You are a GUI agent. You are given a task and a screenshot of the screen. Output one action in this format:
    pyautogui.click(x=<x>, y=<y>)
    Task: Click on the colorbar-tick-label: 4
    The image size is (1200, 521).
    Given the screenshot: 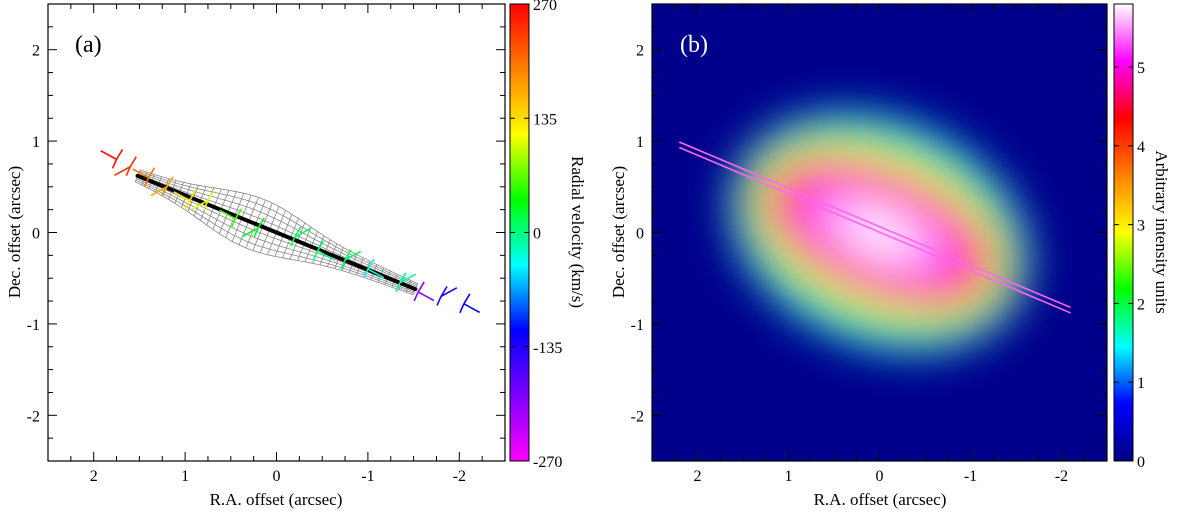 What is the action you would take?
    pyautogui.click(x=1141, y=147)
    